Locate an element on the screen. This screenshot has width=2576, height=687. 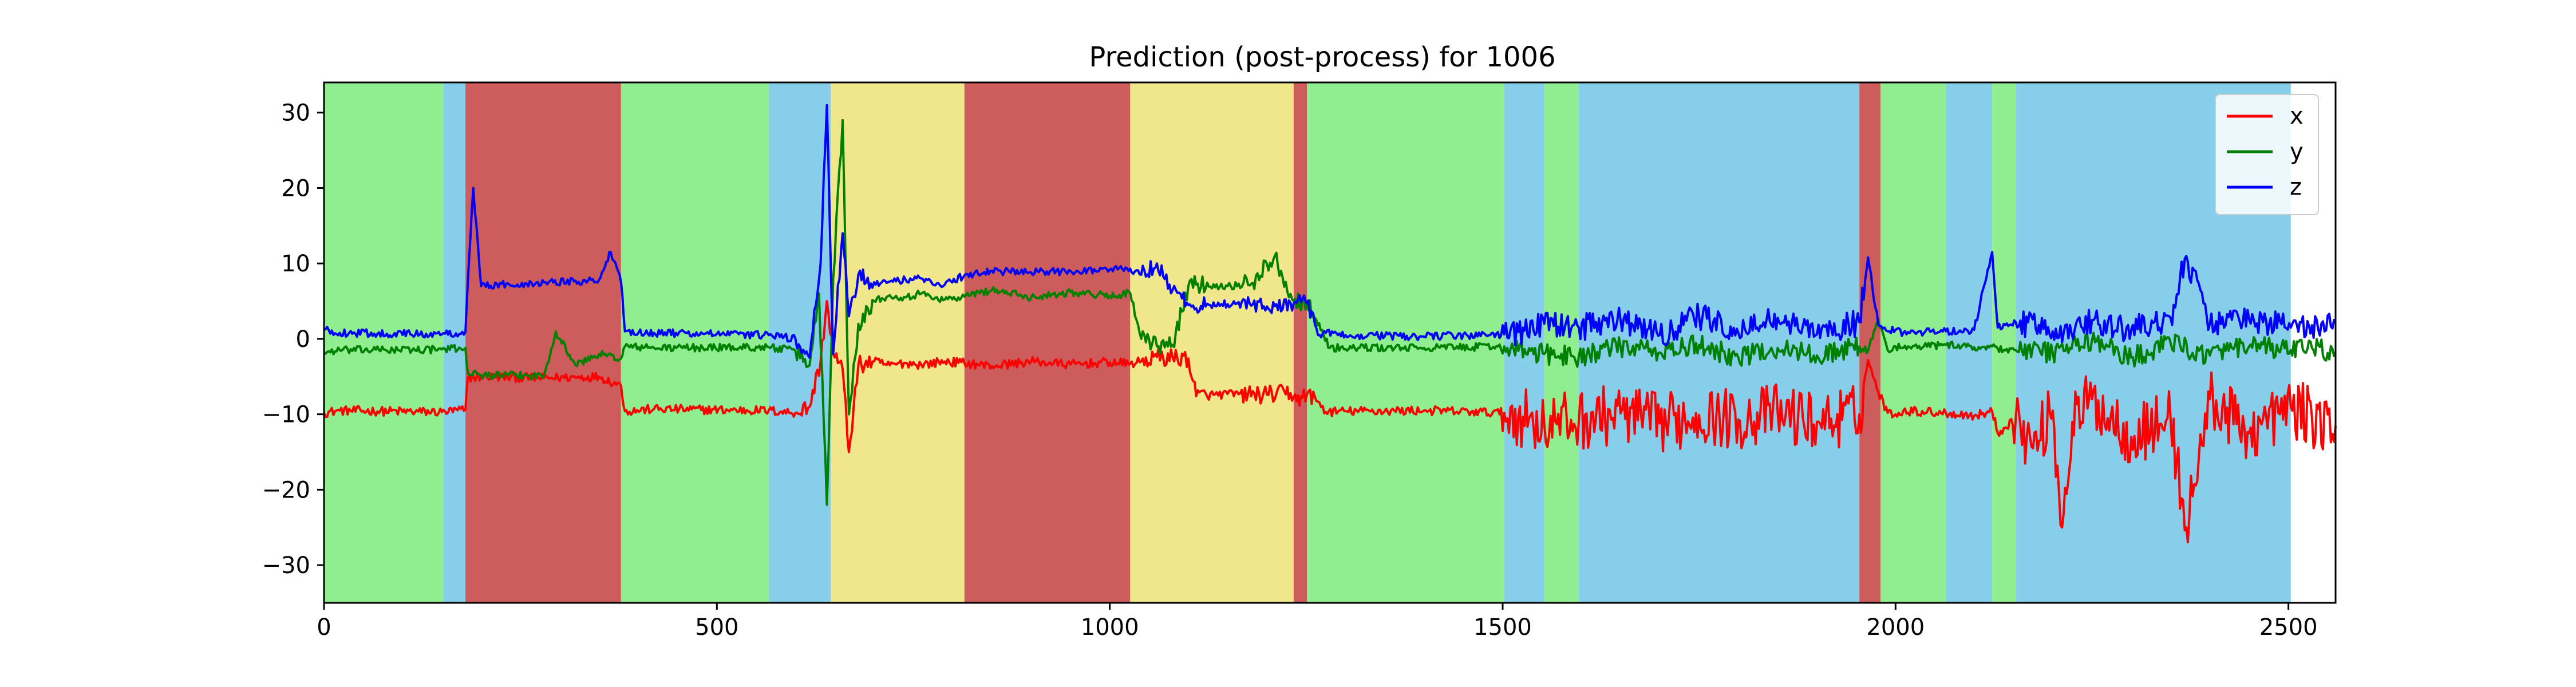
y-tick-label: −10 is located at coordinates (286, 415).